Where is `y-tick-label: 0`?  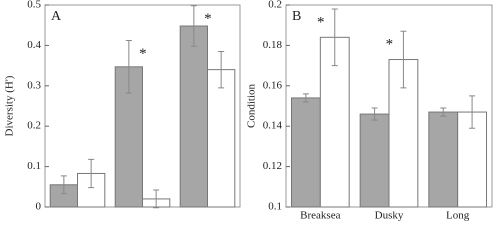
y-tick-label: 0 is located at coordinates (39, 207).